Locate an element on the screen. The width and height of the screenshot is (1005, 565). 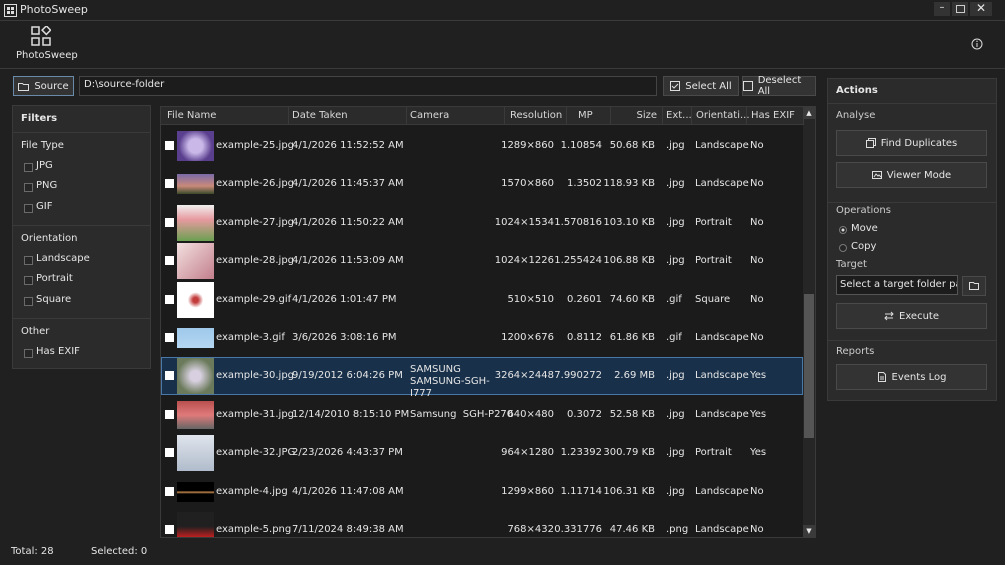
source-button-label: Source is located at coordinates (51, 86).